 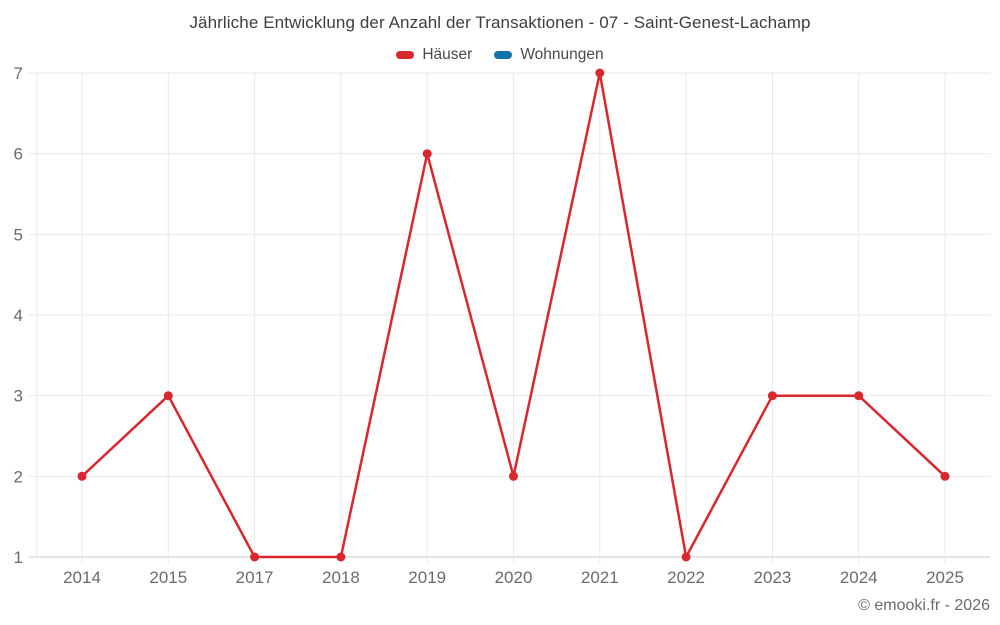 I want to click on data-point-Häuser-2019, so click(x=427, y=154).